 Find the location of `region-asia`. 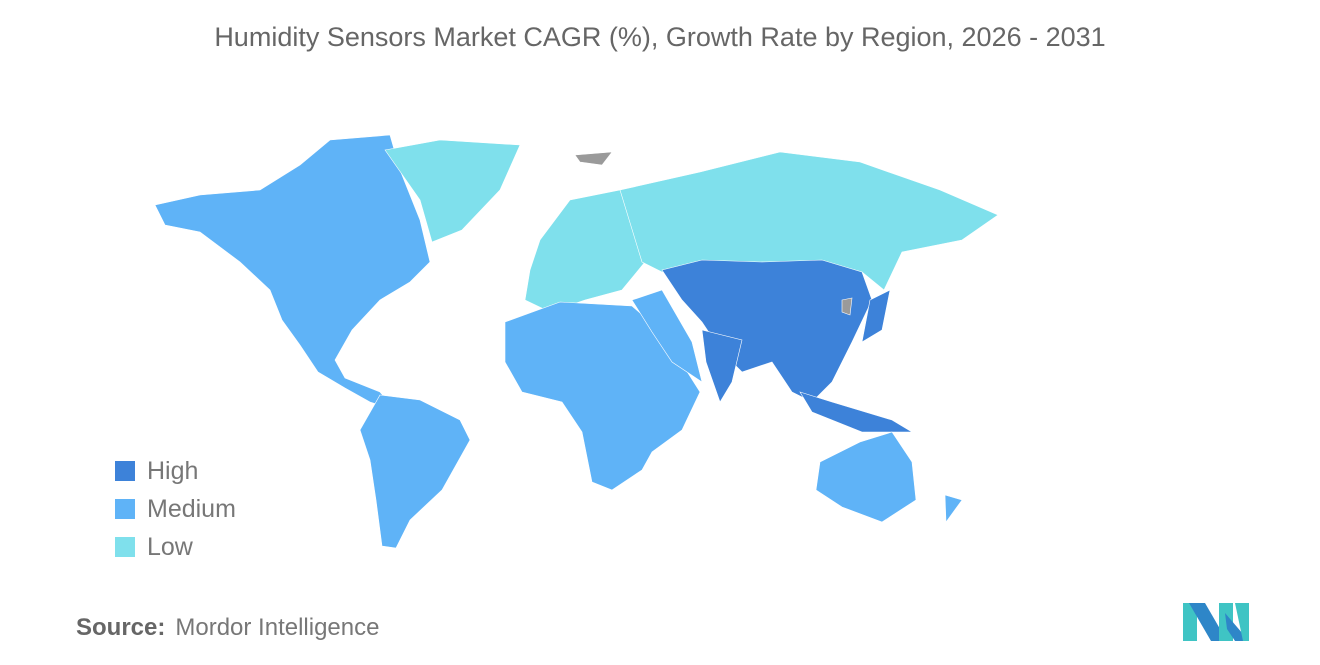

region-asia is located at coordinates (767, 331).